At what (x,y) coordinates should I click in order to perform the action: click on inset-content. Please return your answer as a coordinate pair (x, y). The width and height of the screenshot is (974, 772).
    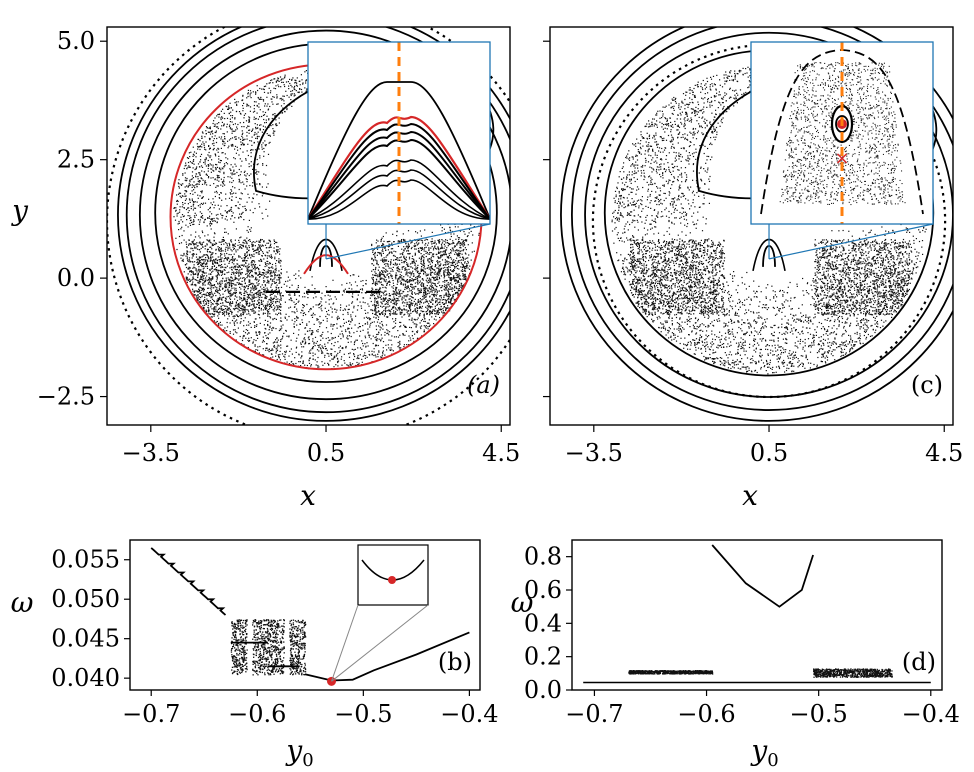
    Looking at the image, I should click on (399, 133).